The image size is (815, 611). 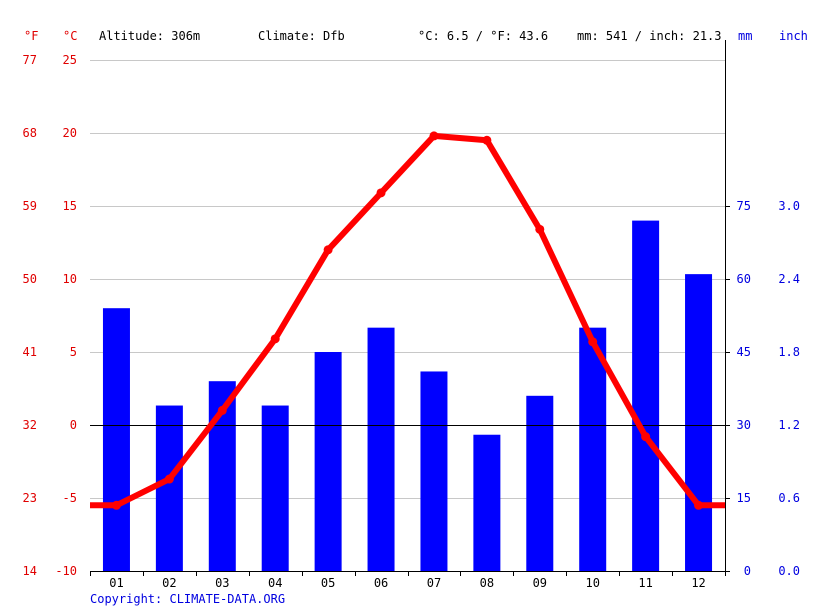 What do you see at coordinates (70, 60) in the screenshot?
I see `c-tick-label: 25` at bounding box center [70, 60].